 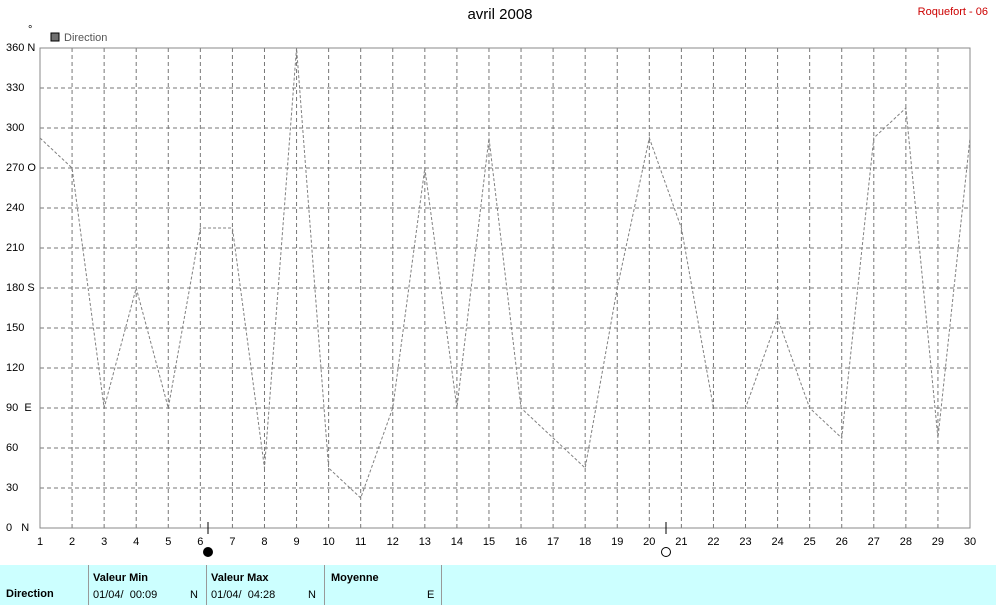 What do you see at coordinates (874, 542) in the screenshot?
I see `x-tick-label: 27` at bounding box center [874, 542].